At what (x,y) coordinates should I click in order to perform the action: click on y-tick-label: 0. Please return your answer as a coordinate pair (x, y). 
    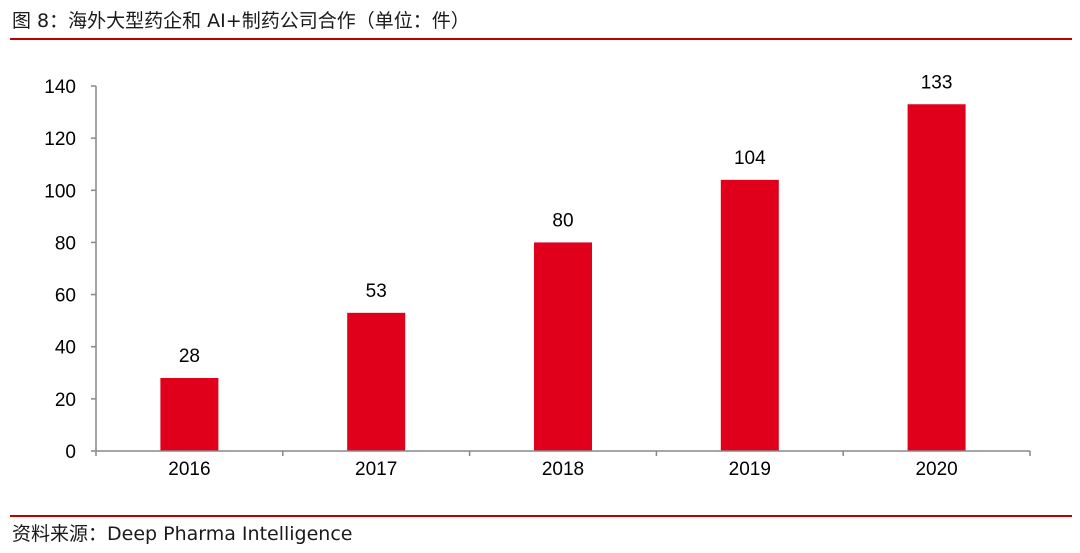
    Looking at the image, I should click on (70, 452).